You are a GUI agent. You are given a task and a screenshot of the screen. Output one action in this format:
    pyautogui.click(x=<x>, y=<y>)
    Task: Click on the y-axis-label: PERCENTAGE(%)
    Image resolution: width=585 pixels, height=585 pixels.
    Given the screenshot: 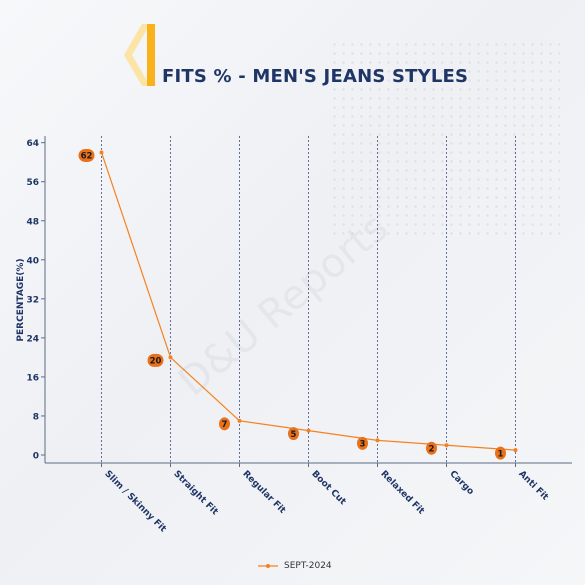 What is the action you would take?
    pyautogui.click(x=21, y=299)
    